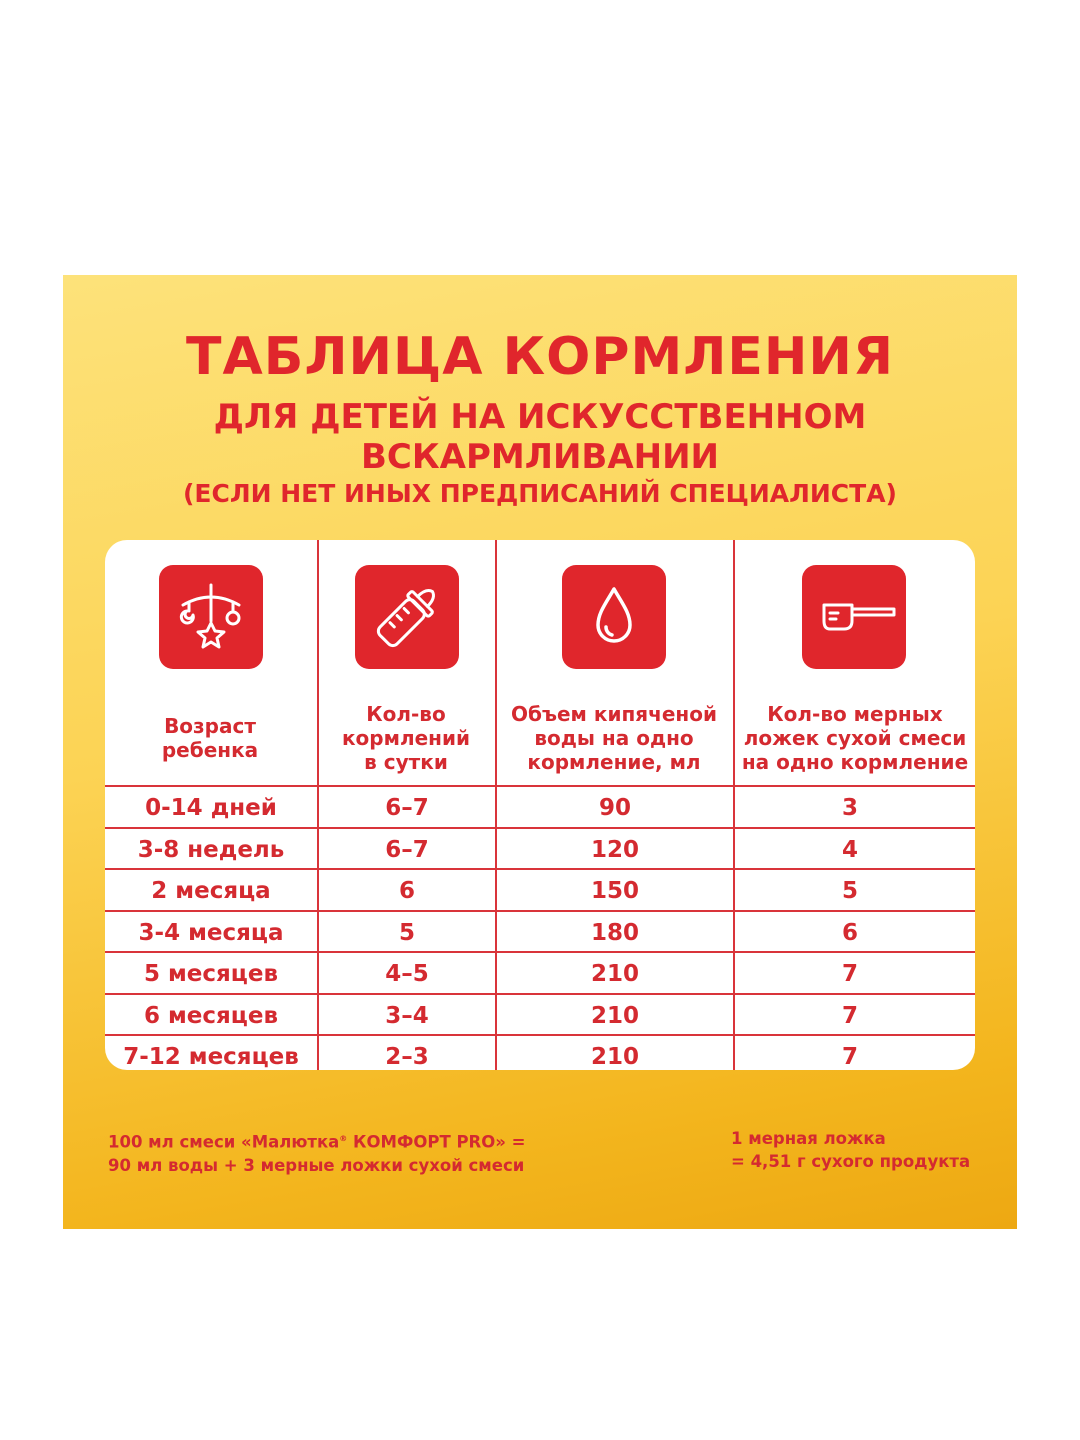  What do you see at coordinates (808, 1138) in the screenshot?
I see `footer-right-line-1: 1 мерная ложка` at bounding box center [808, 1138].